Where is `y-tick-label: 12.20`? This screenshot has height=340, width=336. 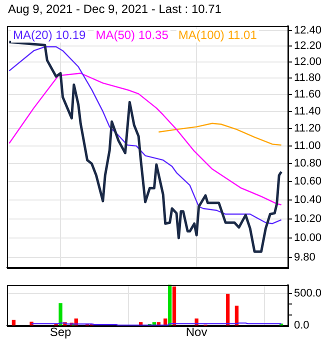
y-tick-label: 12.20 is located at coordinates (308, 46).